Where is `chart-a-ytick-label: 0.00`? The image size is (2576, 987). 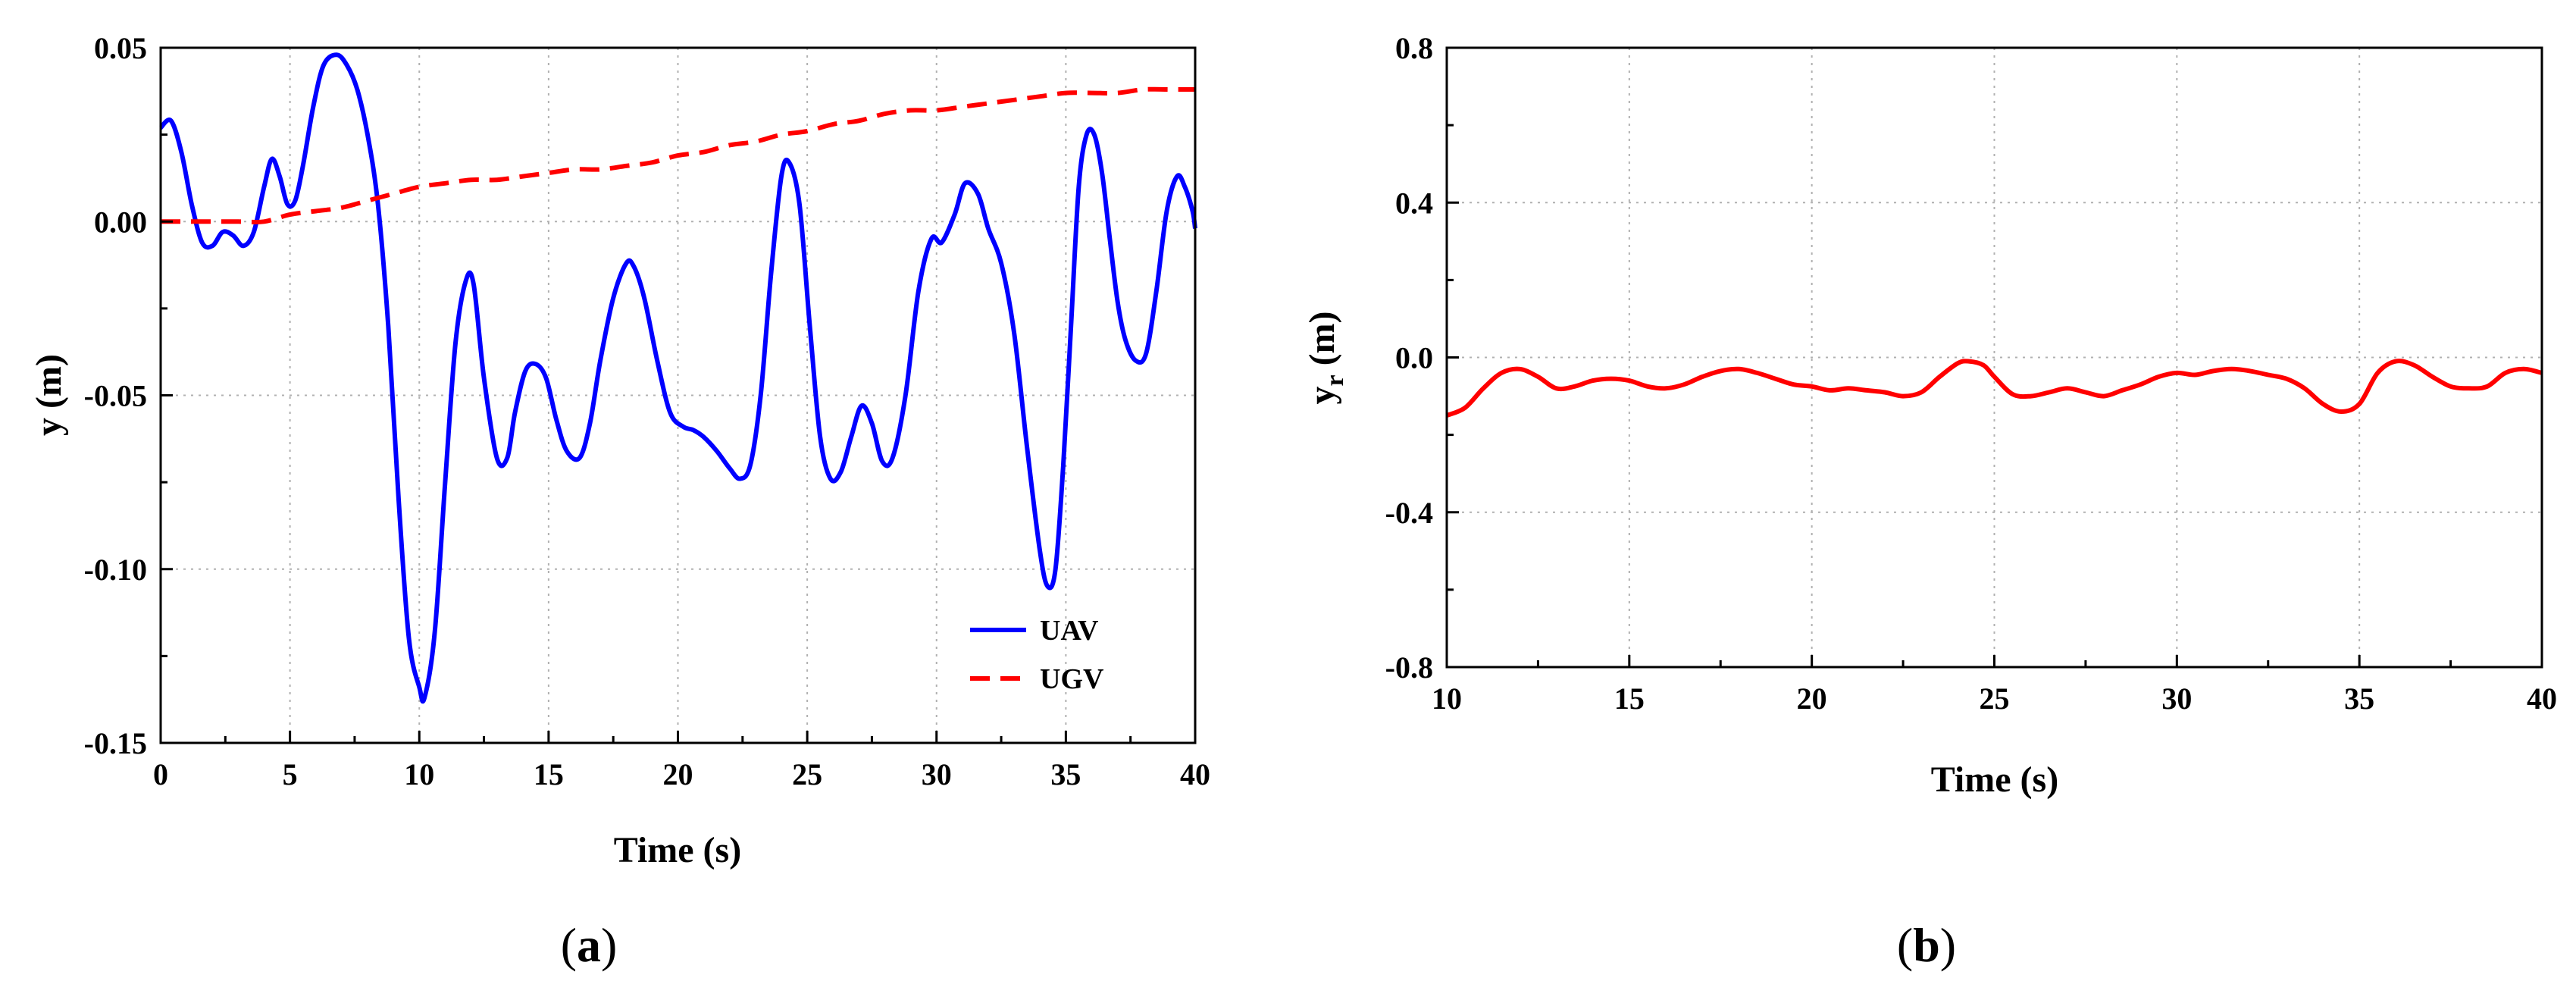
chart-a-ytick-label: 0.00 is located at coordinates (120, 222).